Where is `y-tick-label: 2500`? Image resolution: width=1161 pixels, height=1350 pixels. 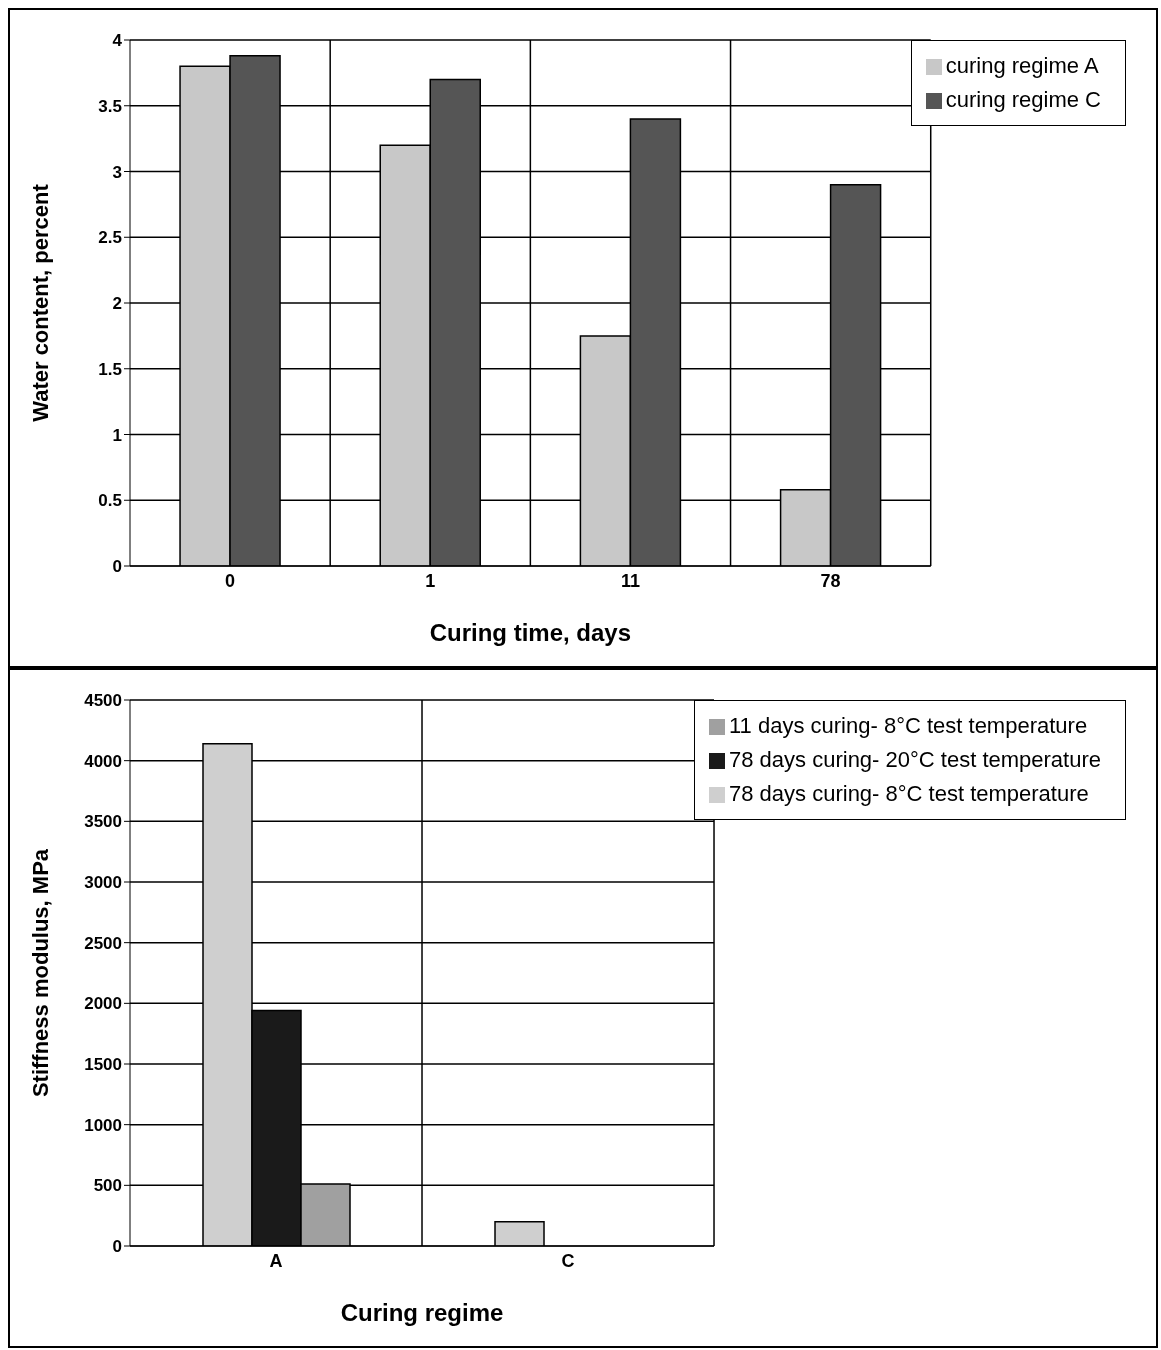 y-tick-label: 2500 is located at coordinates (103, 943).